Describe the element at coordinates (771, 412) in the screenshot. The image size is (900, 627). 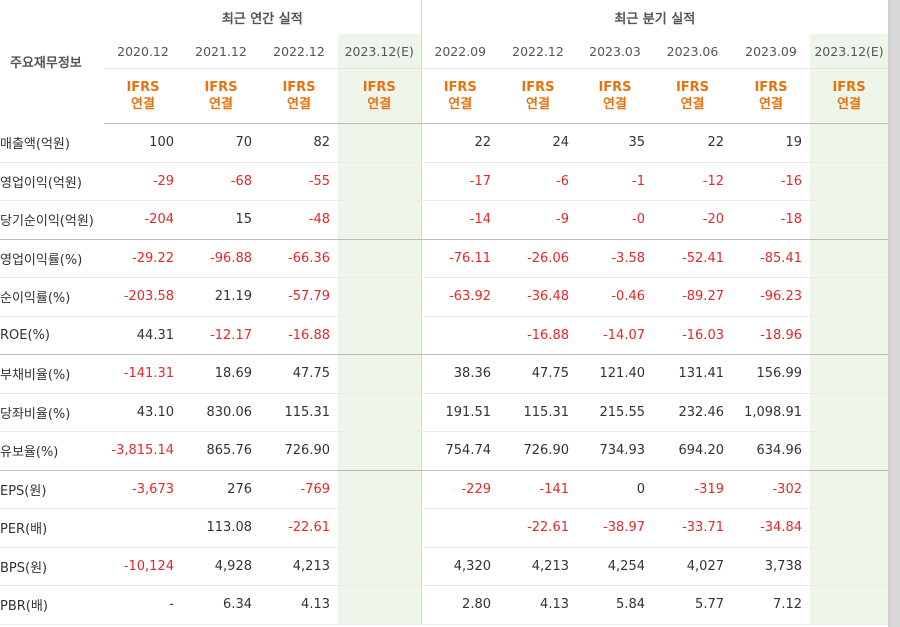
I see `table-cell: 1,098.91` at that location.